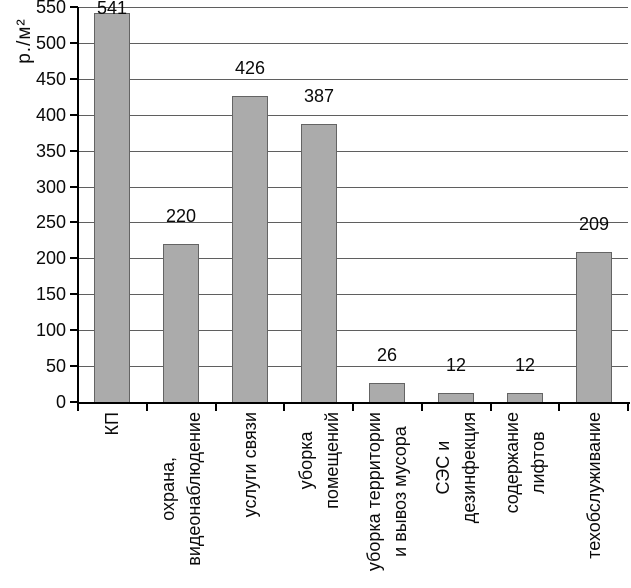 The height and width of the screenshot is (588, 631). I want to click on x-category-label: уборка помещений, so click(319, 500).